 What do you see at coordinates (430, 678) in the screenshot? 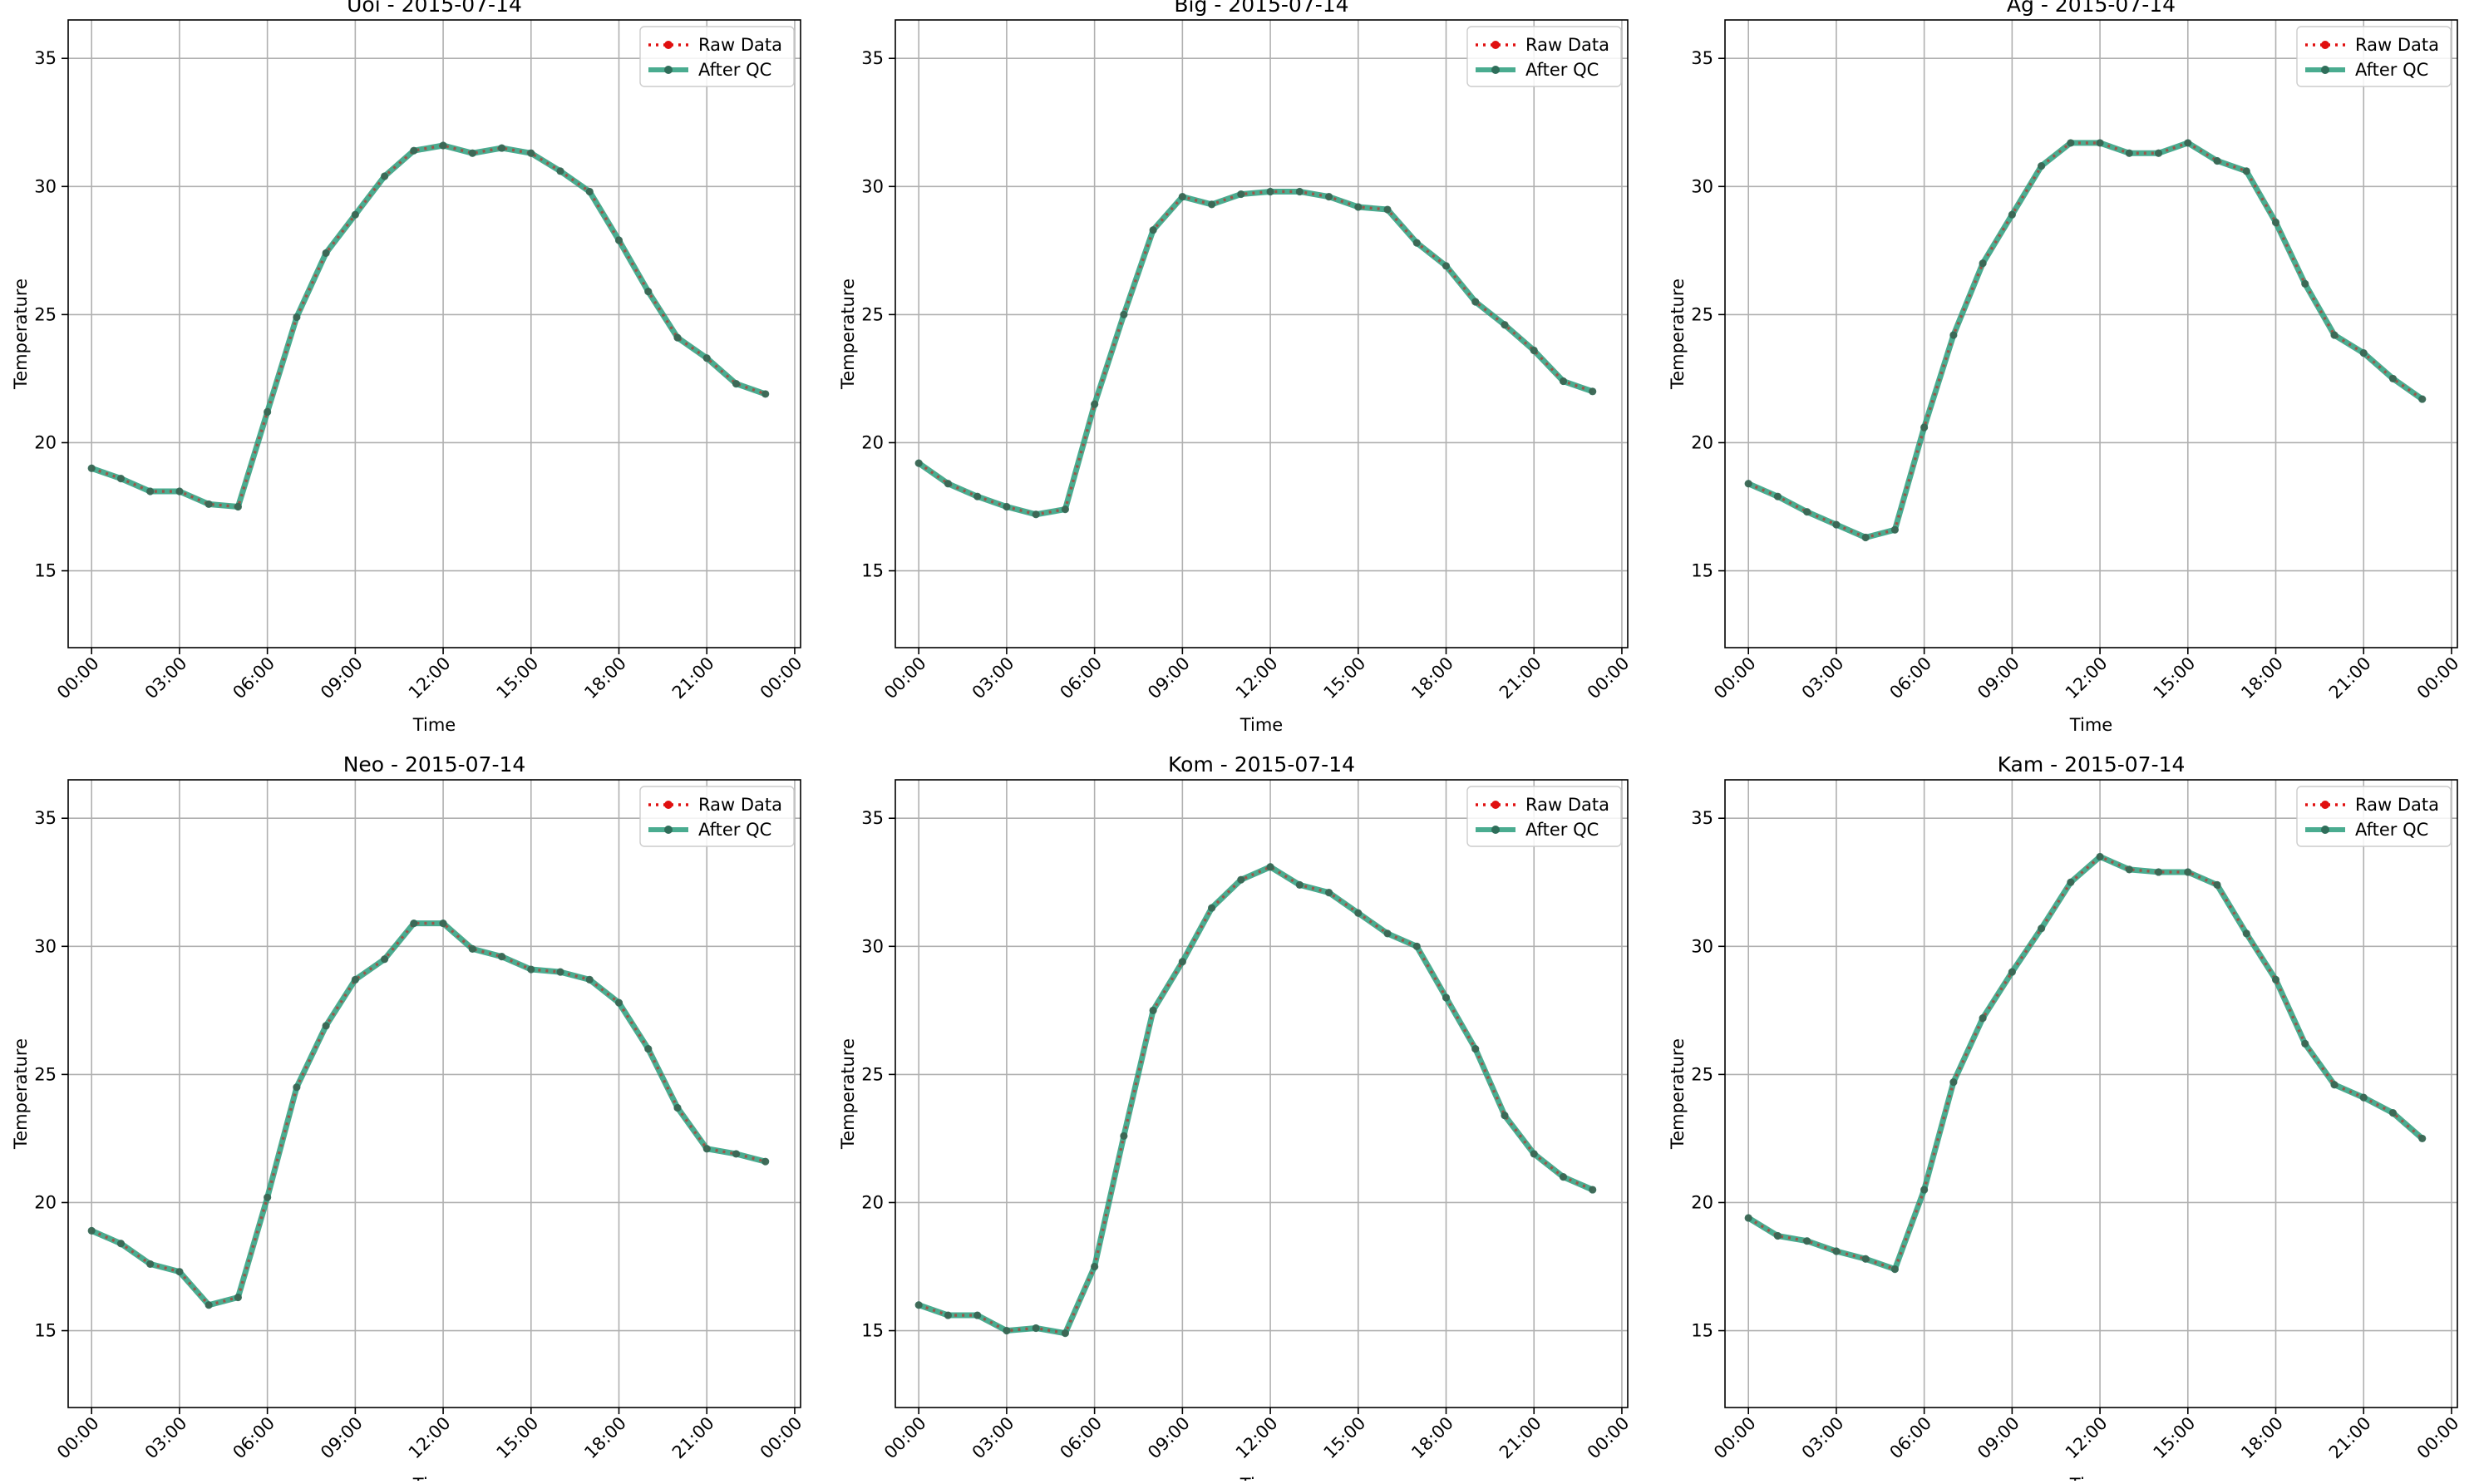
I see `x-tick-label: 12:00` at bounding box center [430, 678].